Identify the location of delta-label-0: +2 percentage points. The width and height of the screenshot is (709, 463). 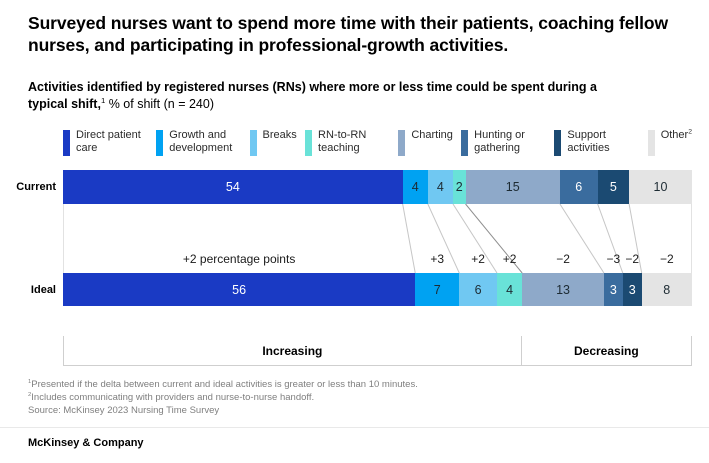
(239, 259).